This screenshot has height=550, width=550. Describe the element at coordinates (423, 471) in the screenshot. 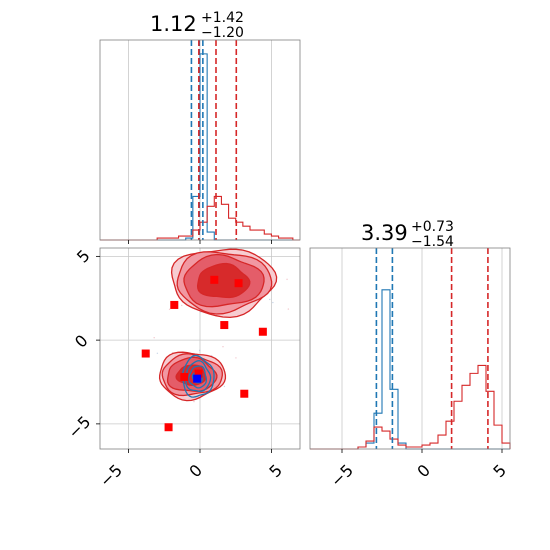

I see `marg2-x-tick-label-0: 0` at that location.